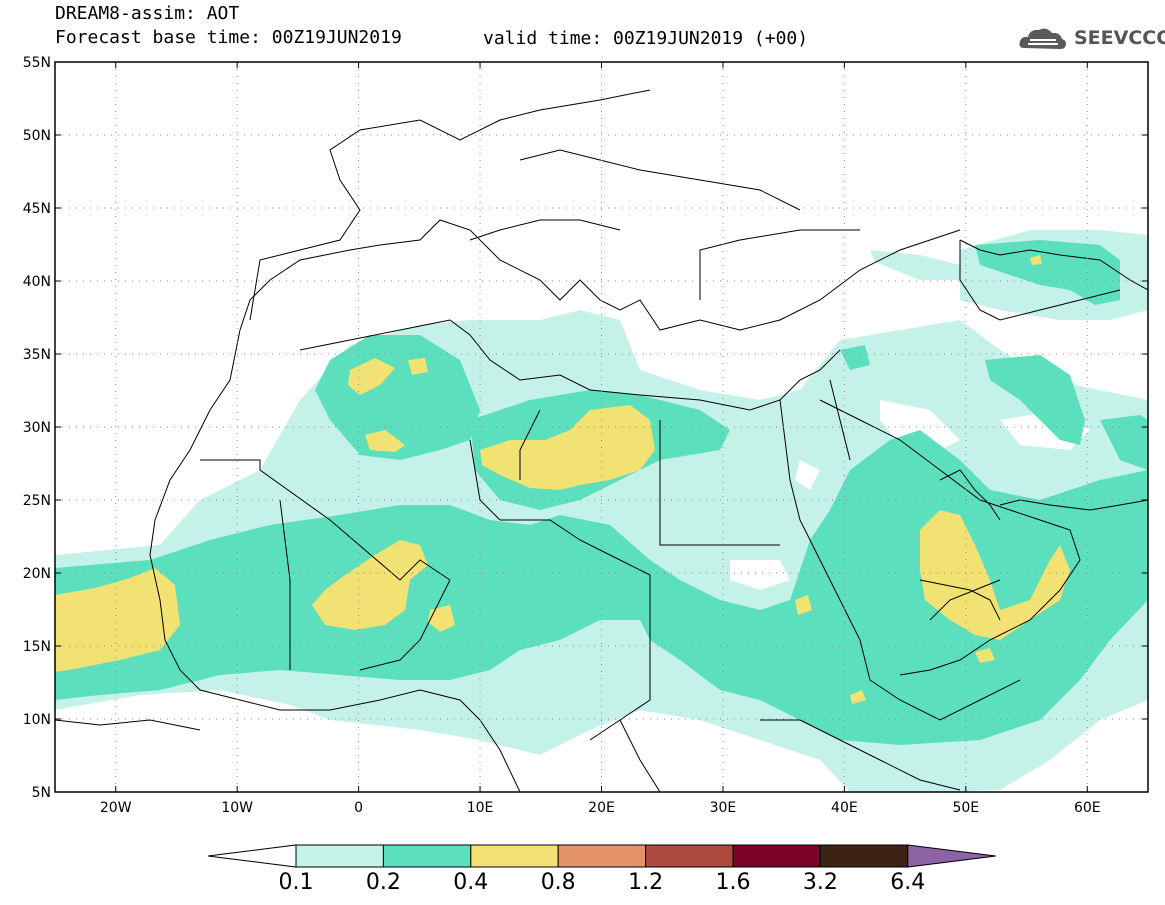  What do you see at coordinates (965, 808) in the screenshot?
I see `lon-label: 50E` at bounding box center [965, 808].